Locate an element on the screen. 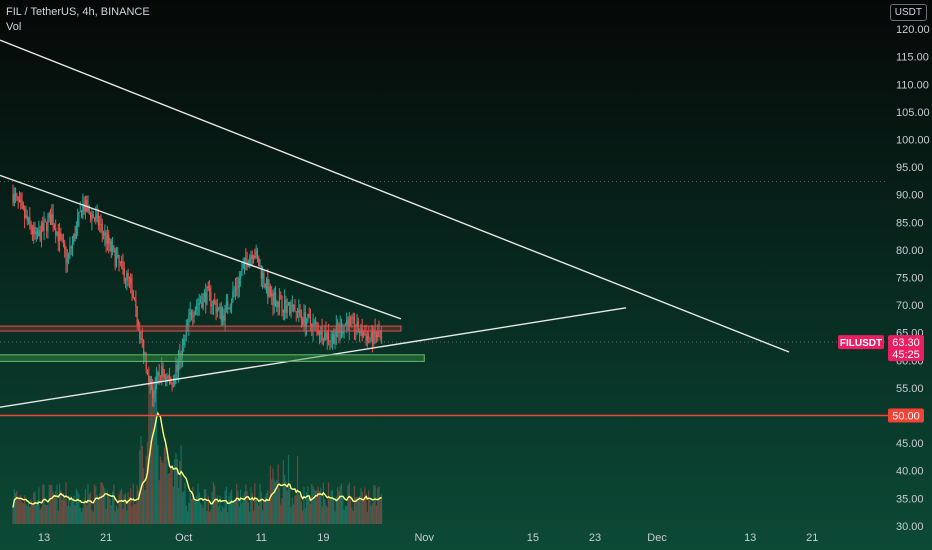 The height and width of the screenshot is (550, 932). volume-legend: Vol is located at coordinates (13, 27).